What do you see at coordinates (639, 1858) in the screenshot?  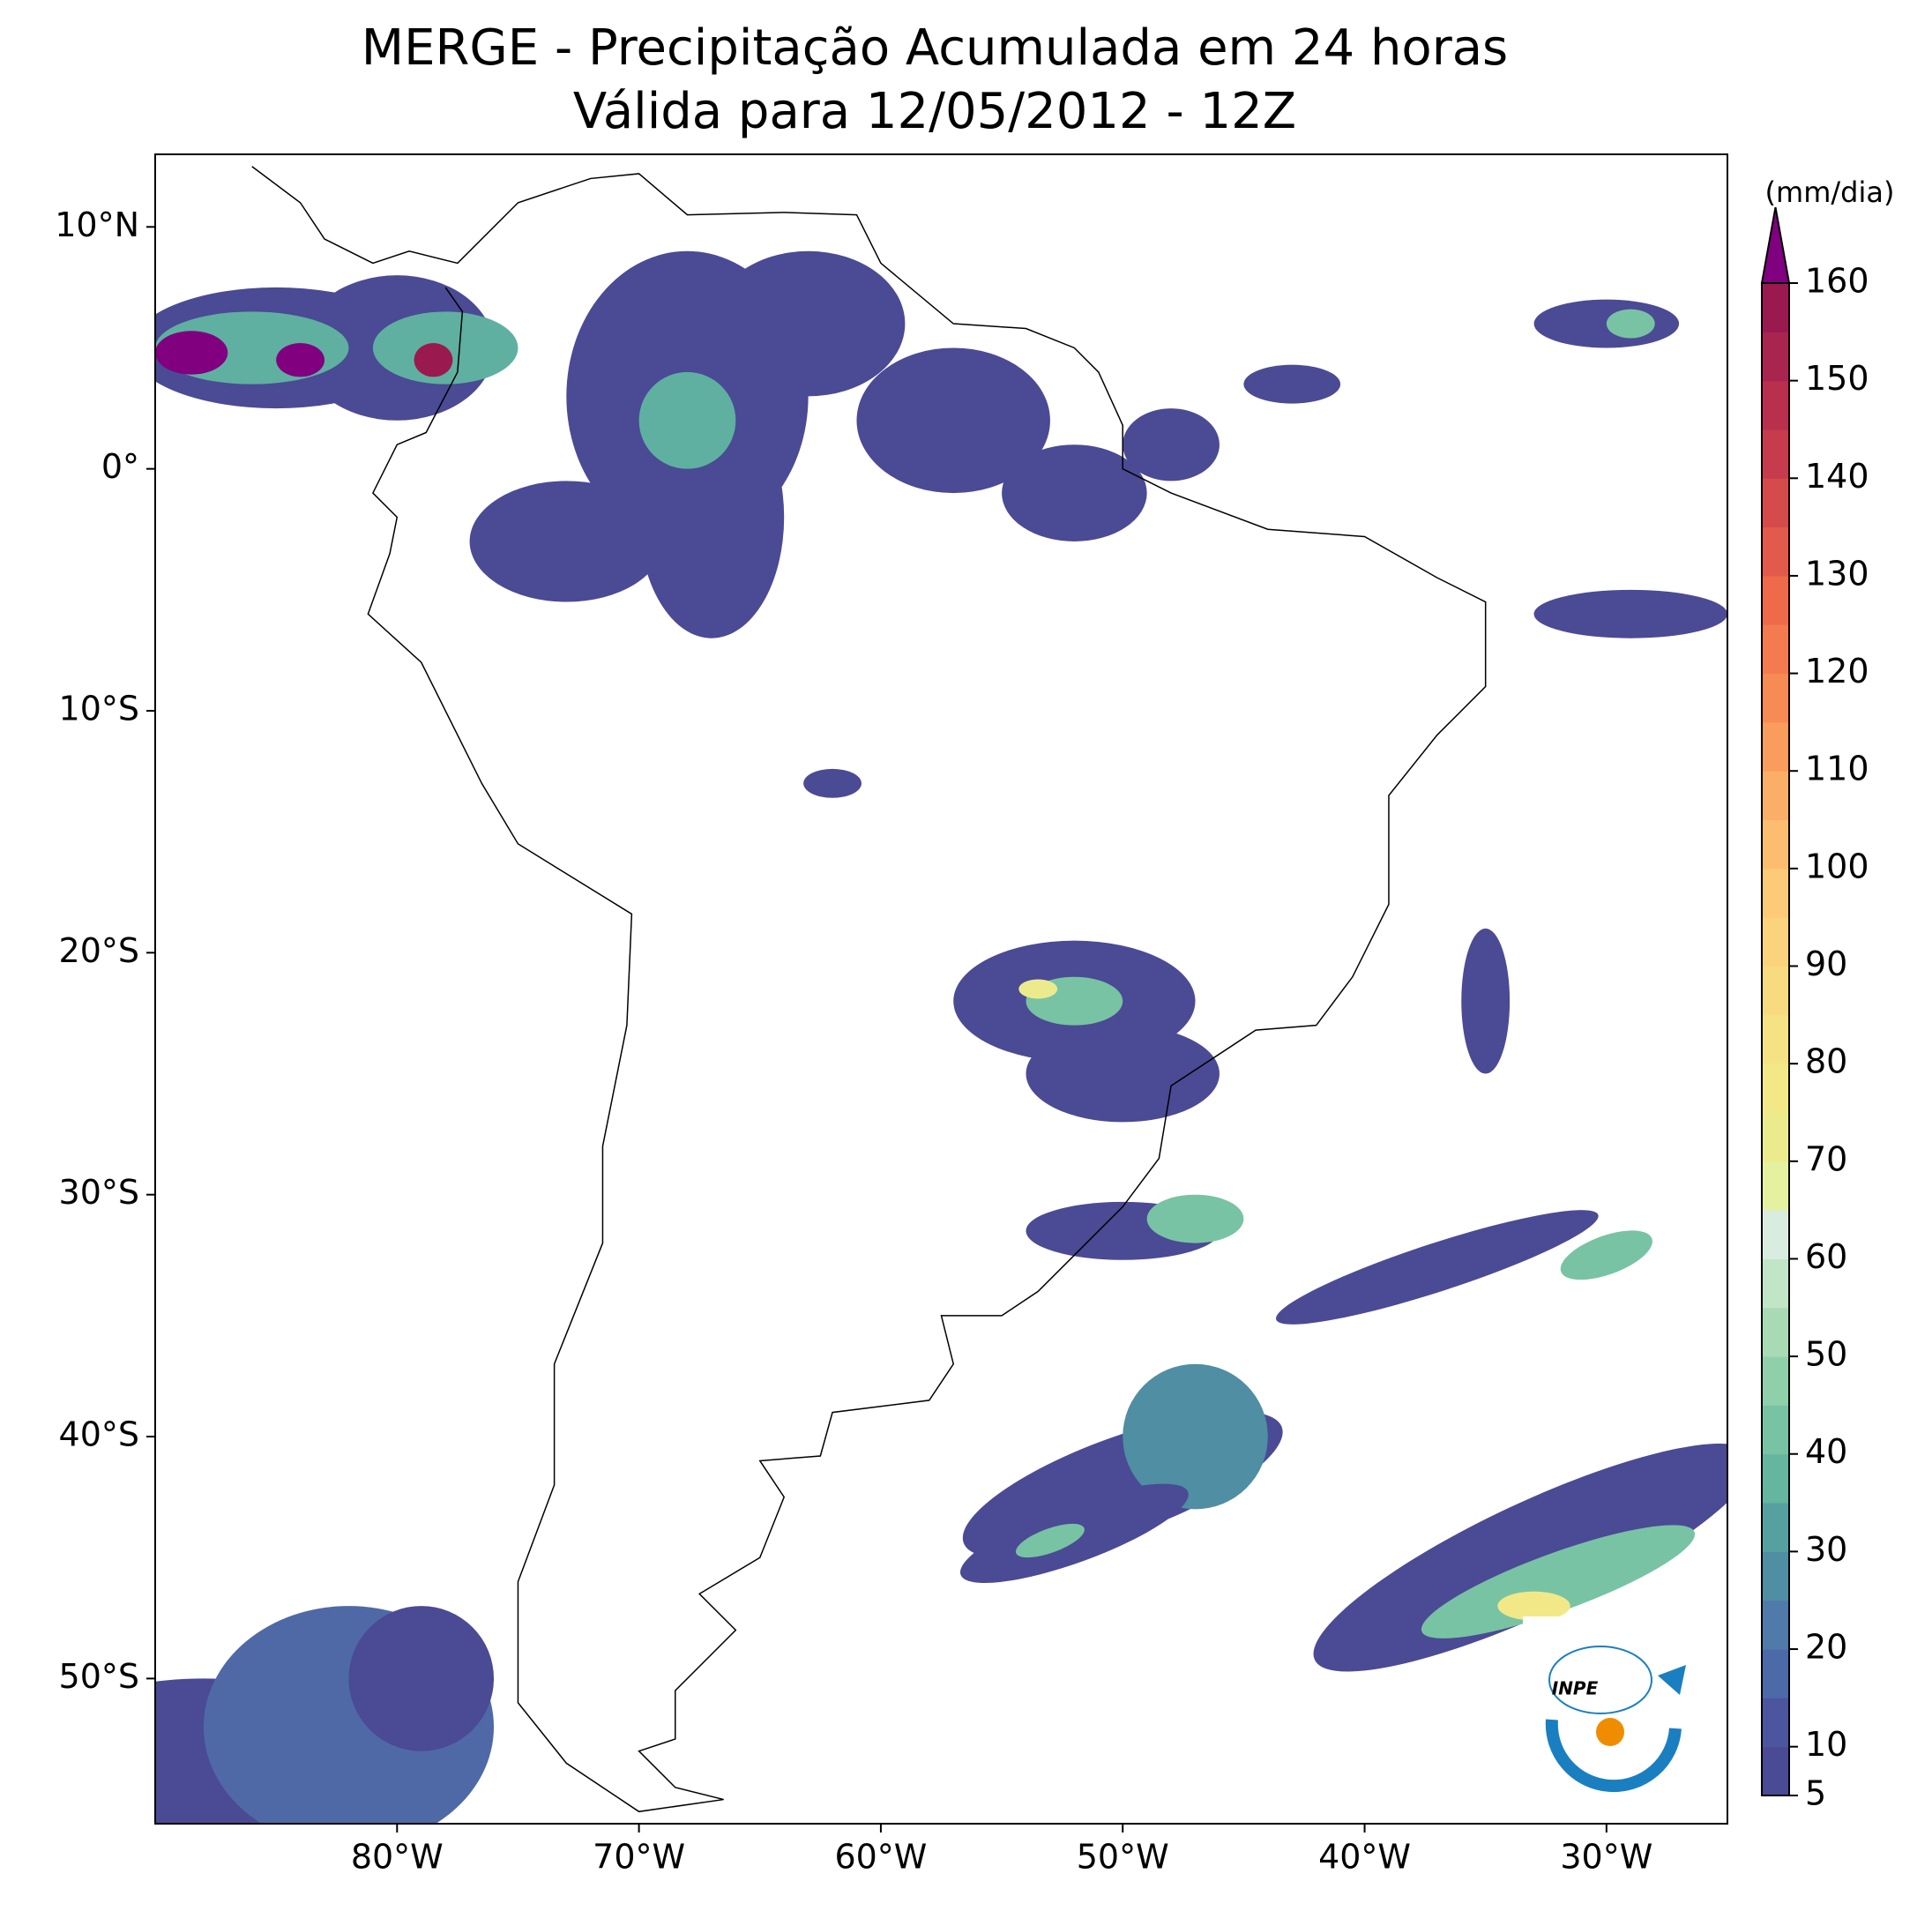 I see `x-tick-label: 70°W` at bounding box center [639, 1858].